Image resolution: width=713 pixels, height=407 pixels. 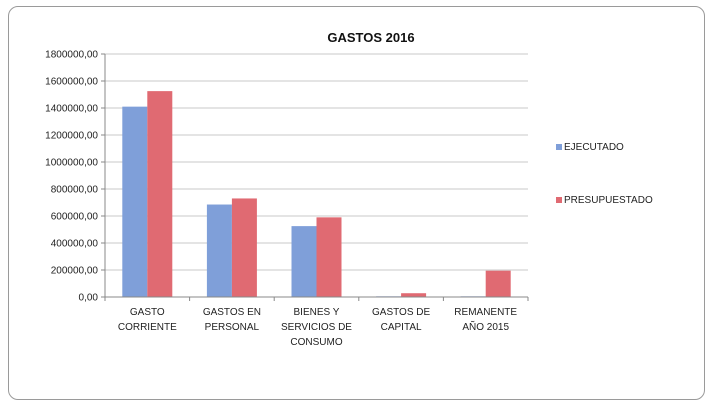 I want to click on x-category-label: SERVICIOS DE, so click(x=316, y=327).